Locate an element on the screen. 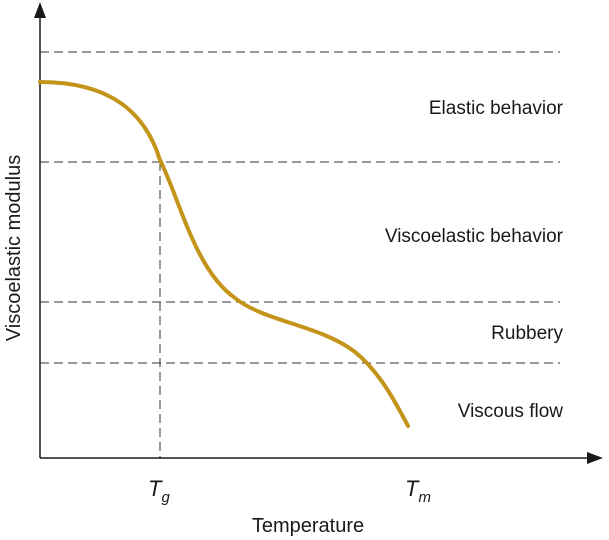 The width and height of the screenshot is (609, 540). y-axis-title: Viscoelastic modulus is located at coordinates (14, 248).